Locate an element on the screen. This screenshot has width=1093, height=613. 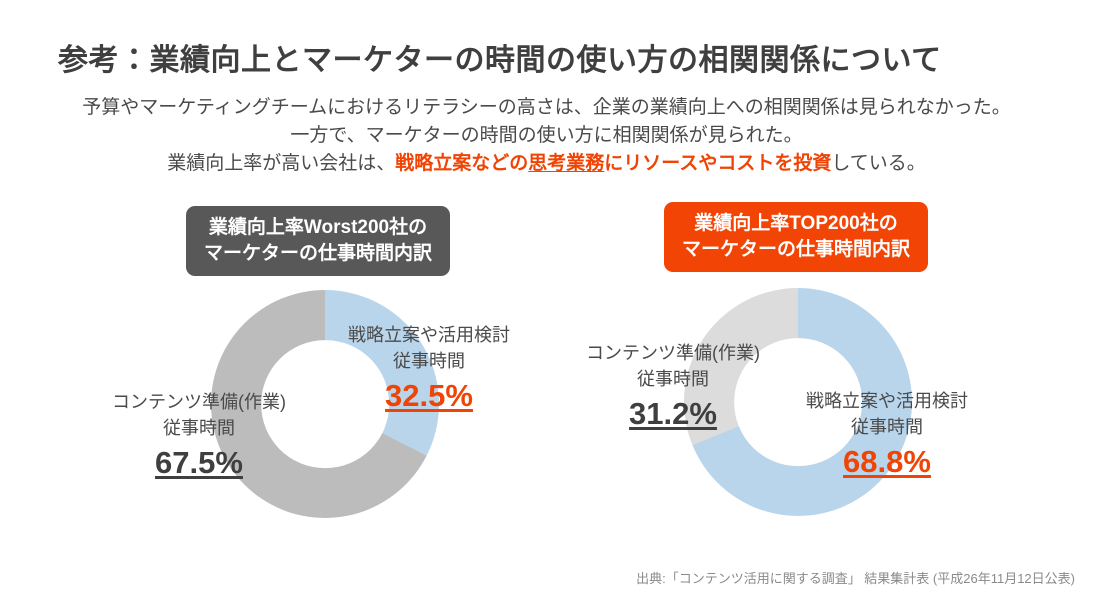
label-top-content-line-1: コンテンツ準備(作業) is located at coordinates (673, 353).